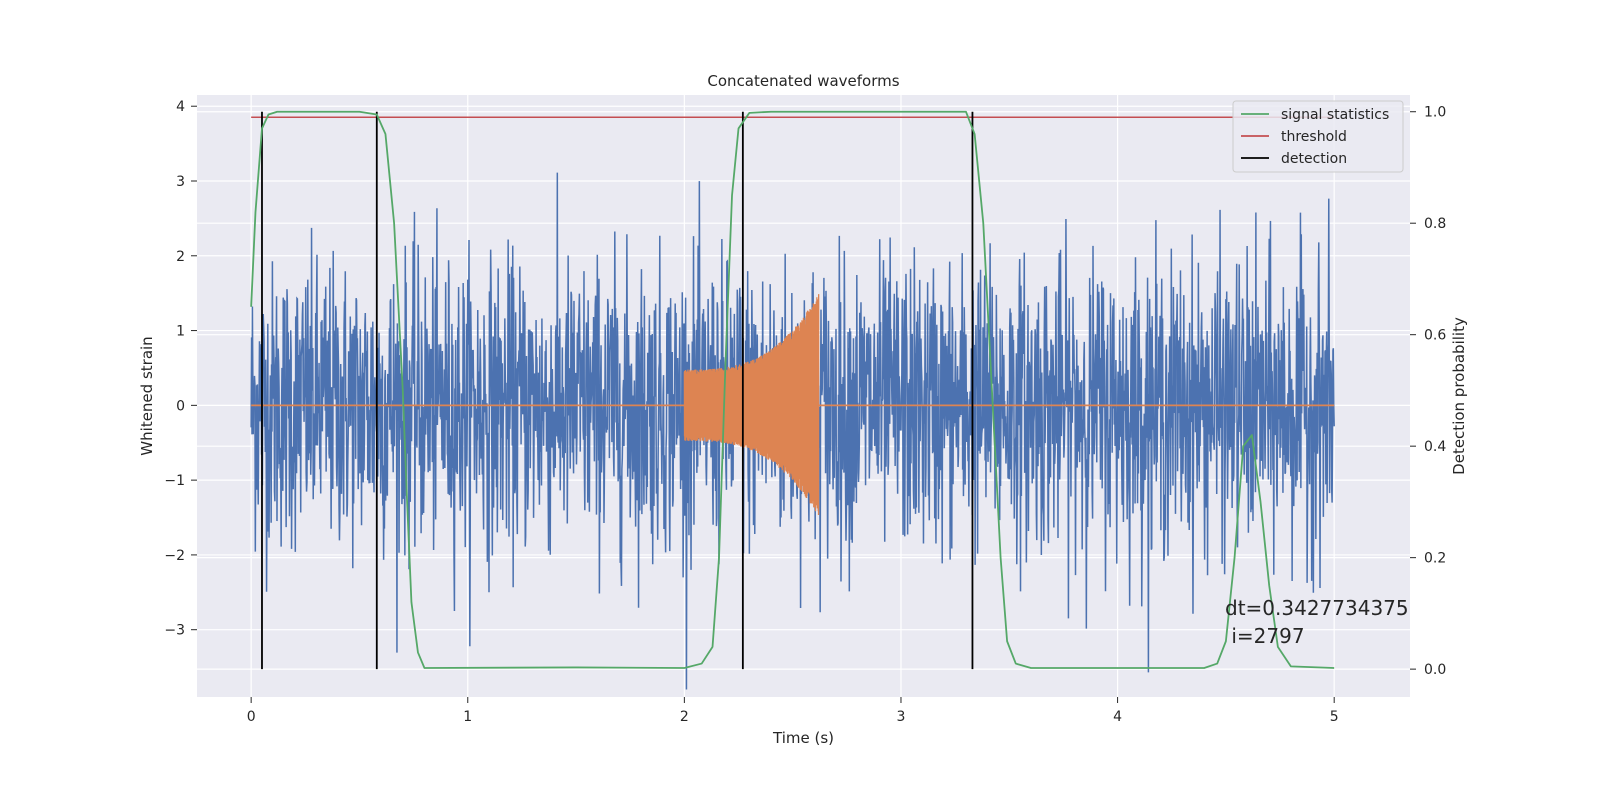 The height and width of the screenshot is (800, 1600). What do you see at coordinates (1117, 717) in the screenshot?
I see `x-tick-label: 4` at bounding box center [1117, 717].